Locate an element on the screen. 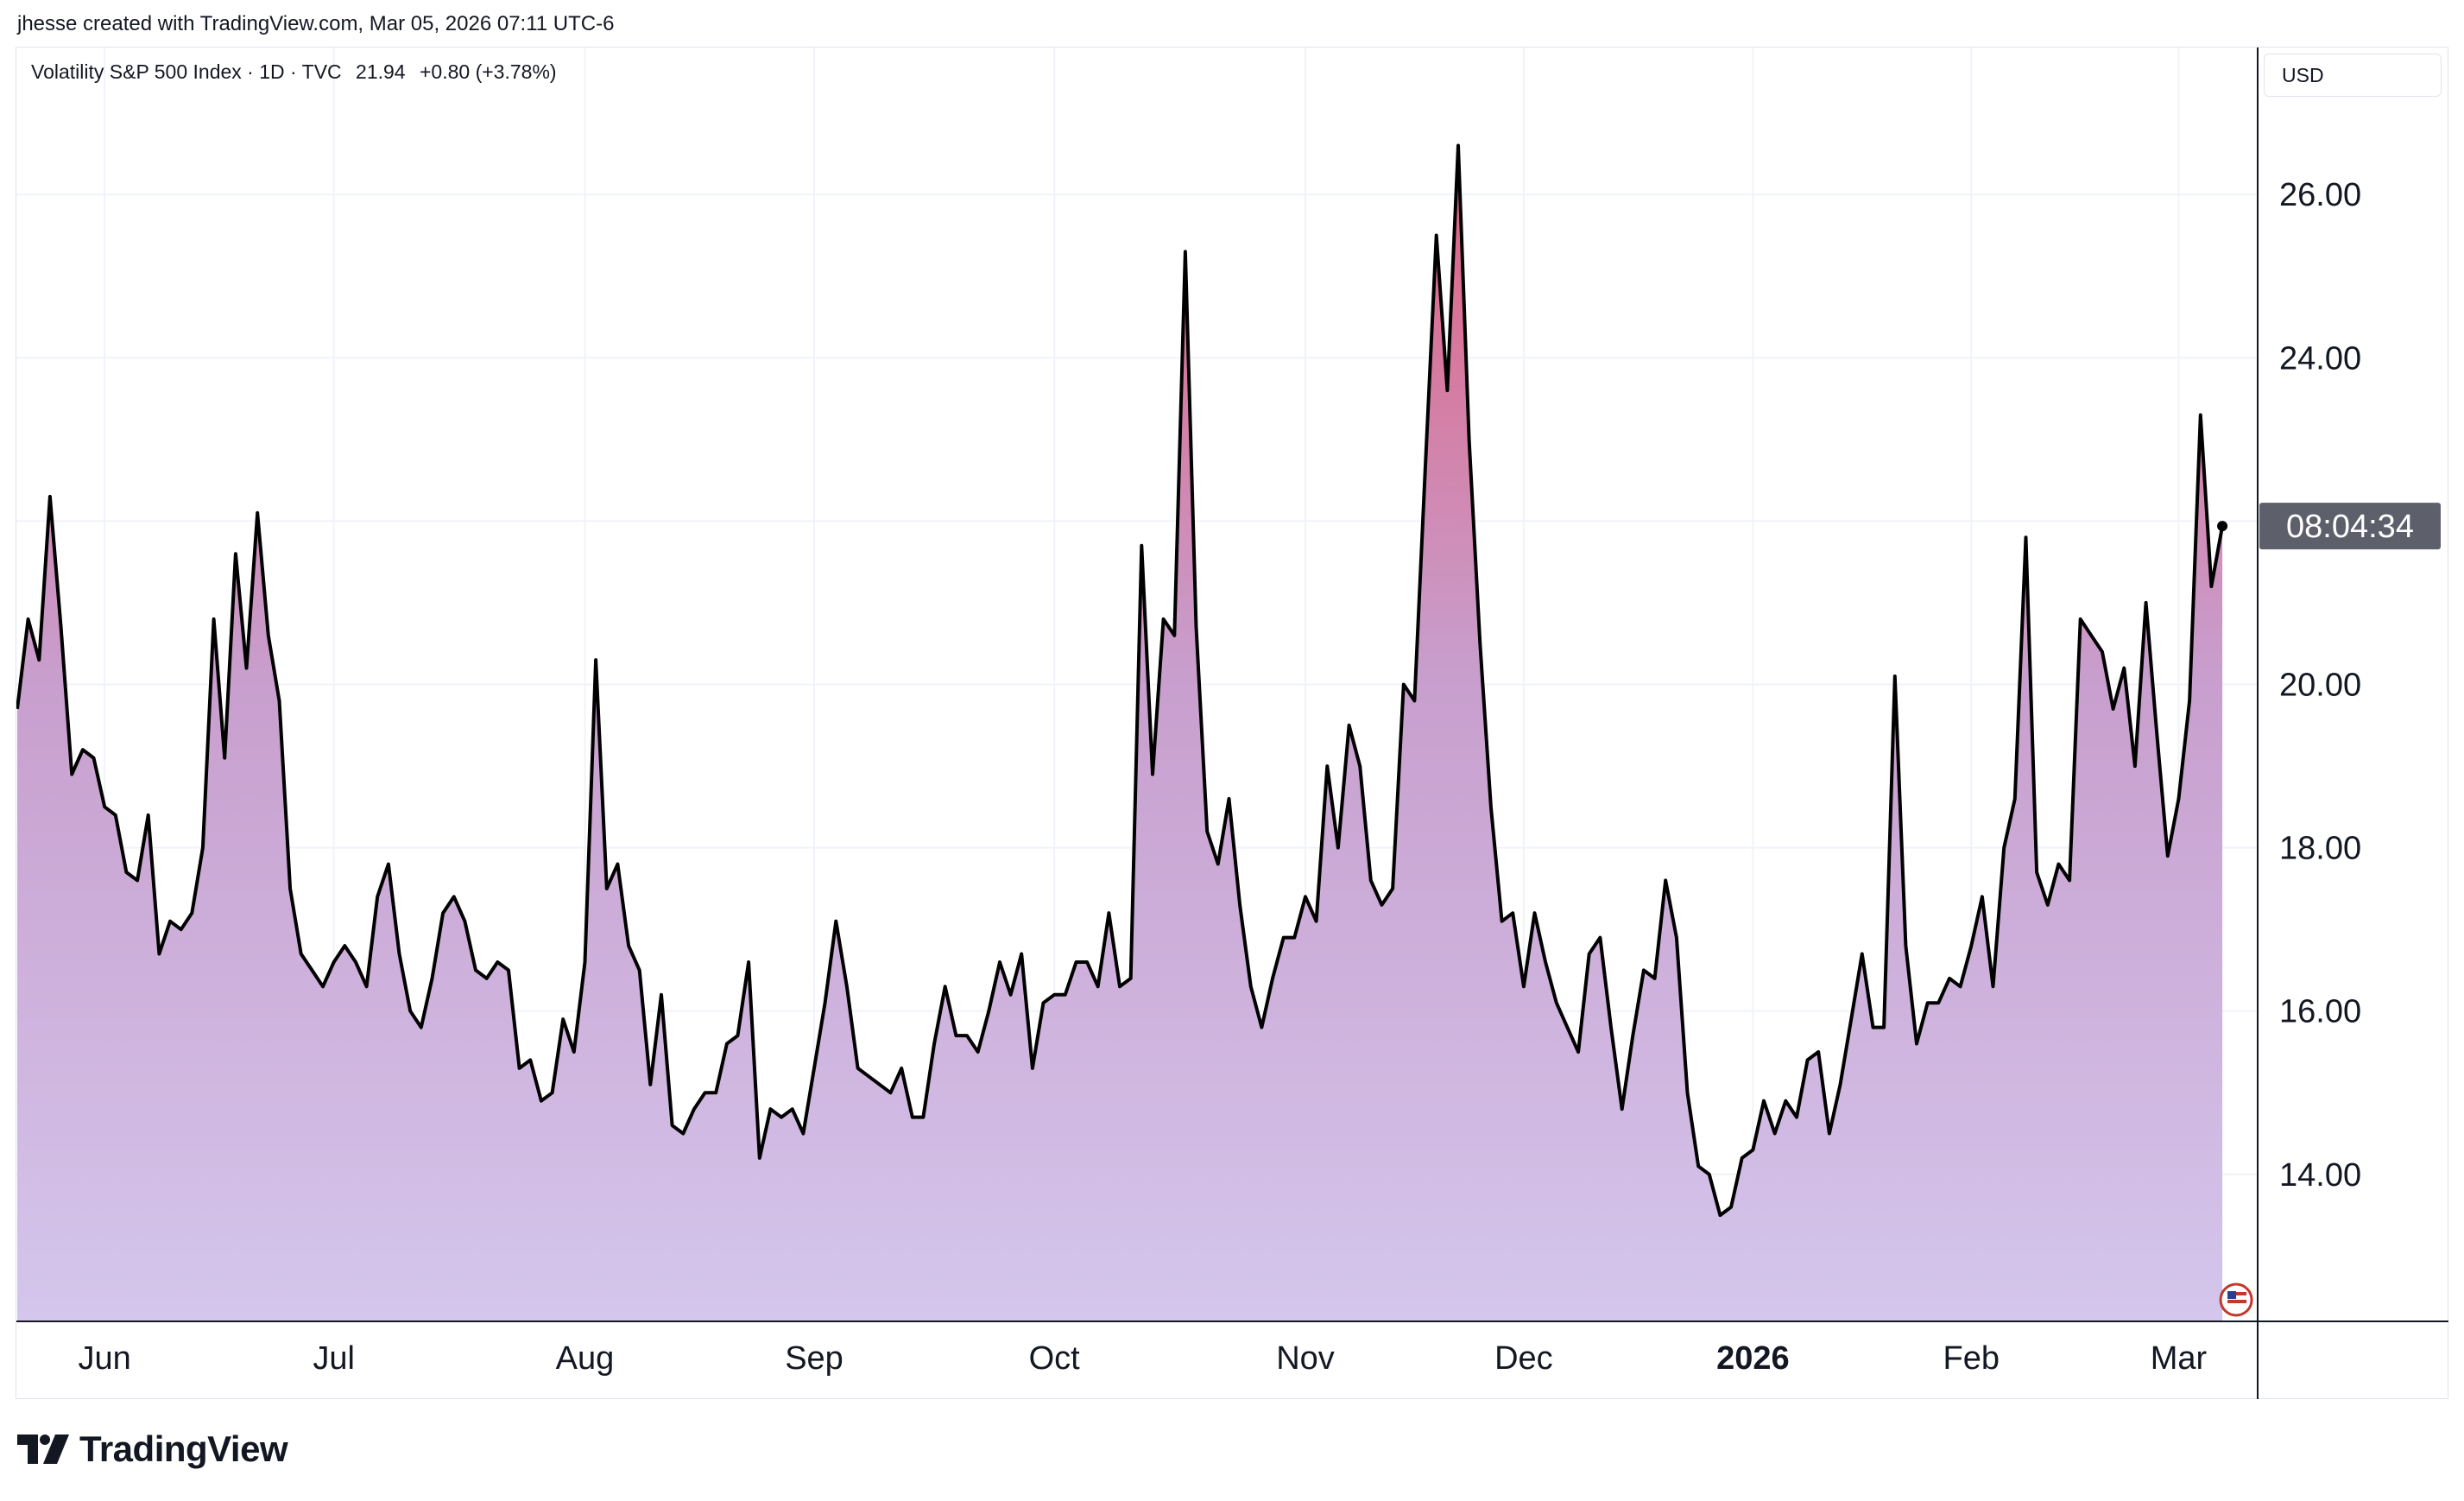 This screenshot has width=2464, height=1501. currency-label: USD is located at coordinates (2303, 75).